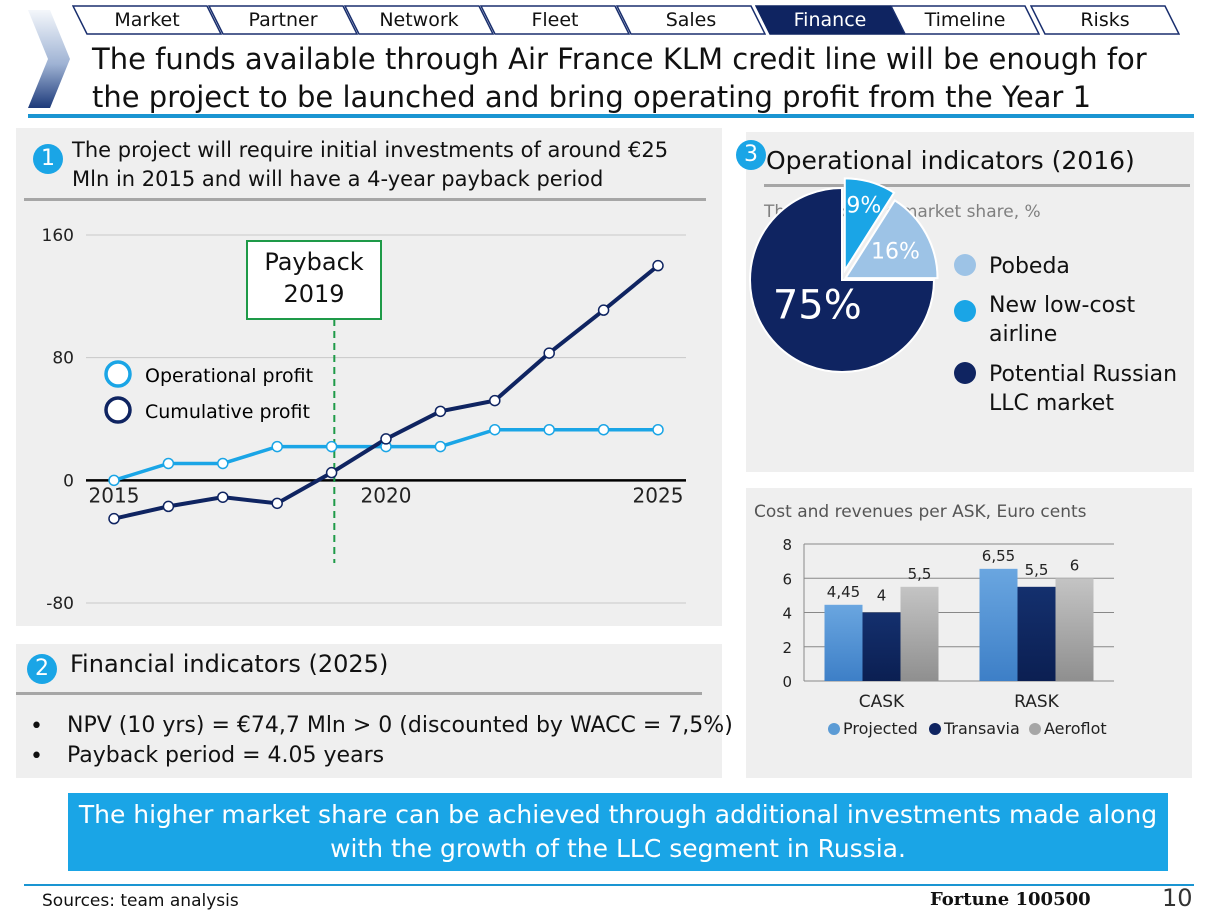 The height and width of the screenshot is (916, 1216). I want to click on cask-rask-panel: Cost and revenues per ASK, Euro cents, so click(969, 633).